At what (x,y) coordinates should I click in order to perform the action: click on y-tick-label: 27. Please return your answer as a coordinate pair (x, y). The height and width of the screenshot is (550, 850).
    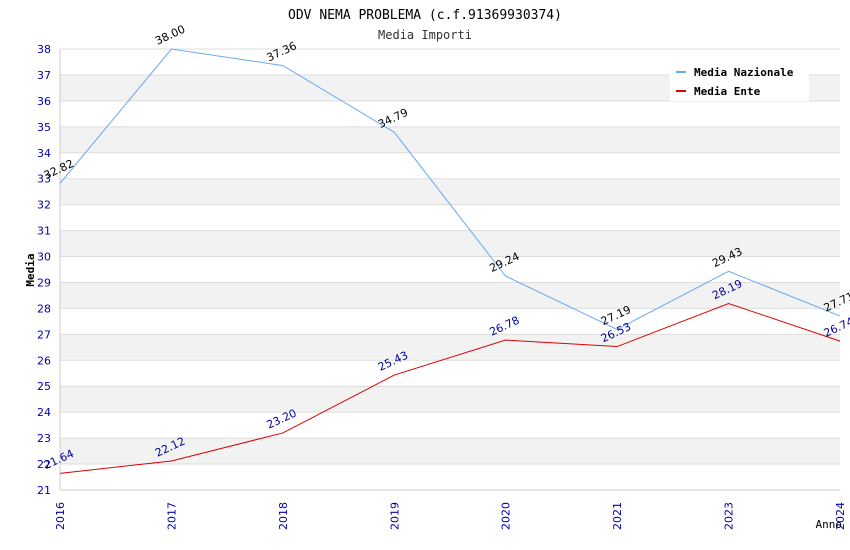
    Looking at the image, I should click on (44, 334).